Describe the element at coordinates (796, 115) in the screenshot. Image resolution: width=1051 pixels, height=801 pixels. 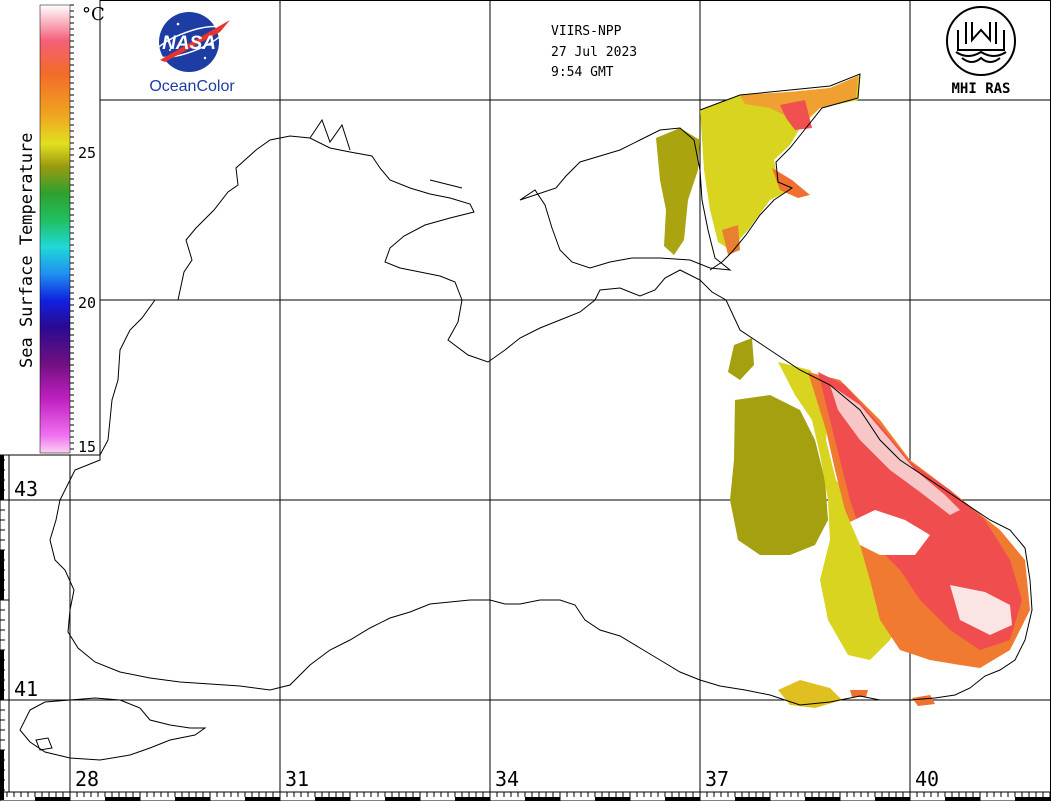
I see `sst-azov-taganrog` at that location.